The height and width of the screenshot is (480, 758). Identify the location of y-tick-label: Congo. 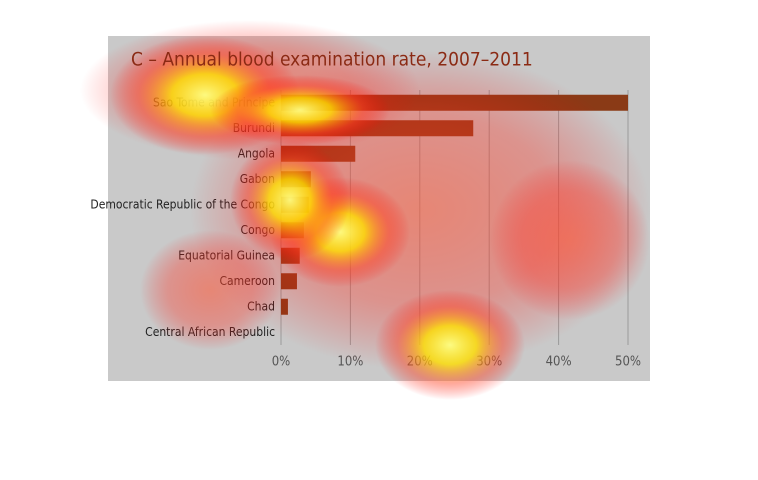
(258, 230).